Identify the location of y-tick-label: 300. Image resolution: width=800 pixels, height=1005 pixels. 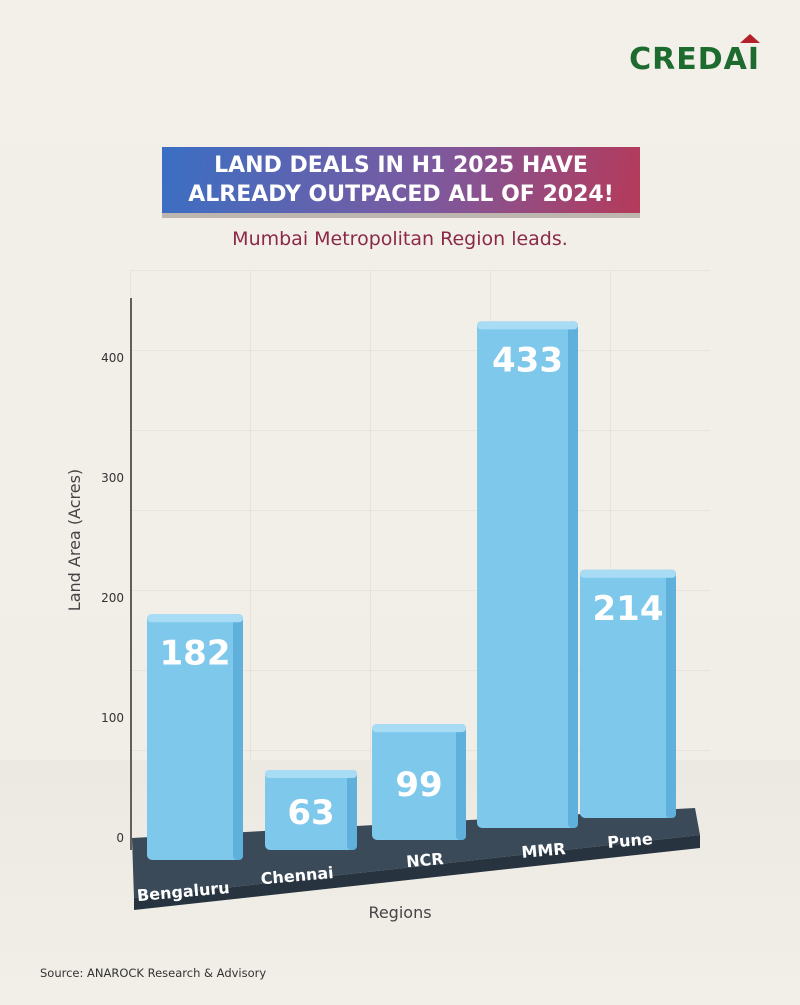
(112, 478).